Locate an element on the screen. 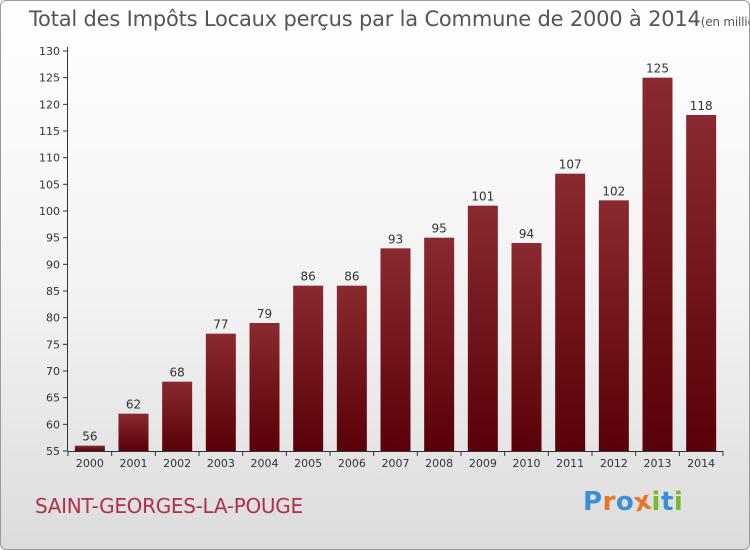  bar-2006 is located at coordinates (351, 368).